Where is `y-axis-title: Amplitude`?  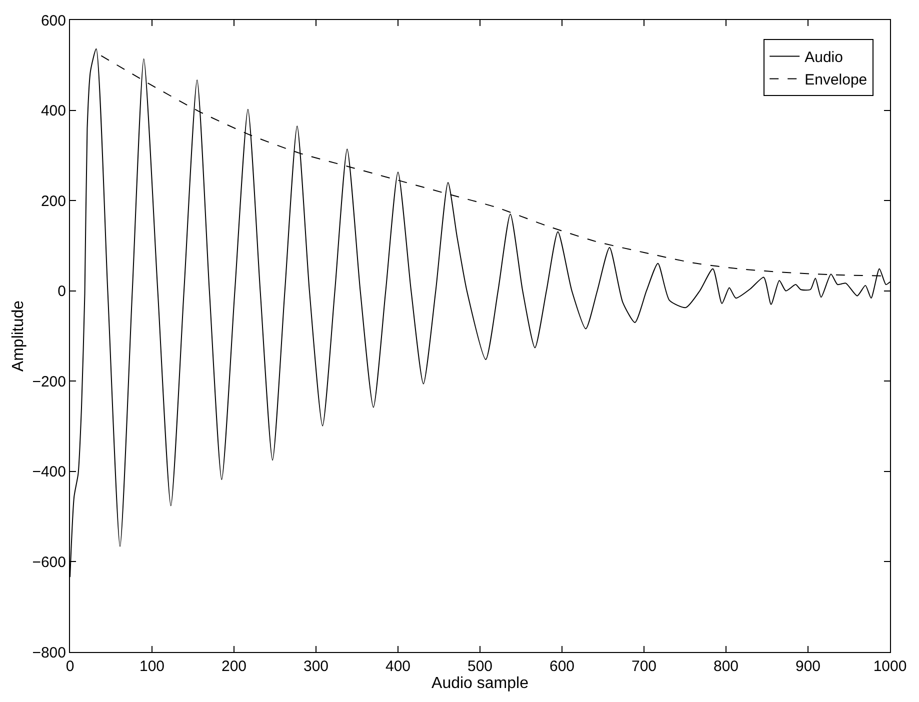 y-axis-title: Amplitude is located at coordinates (19, 336).